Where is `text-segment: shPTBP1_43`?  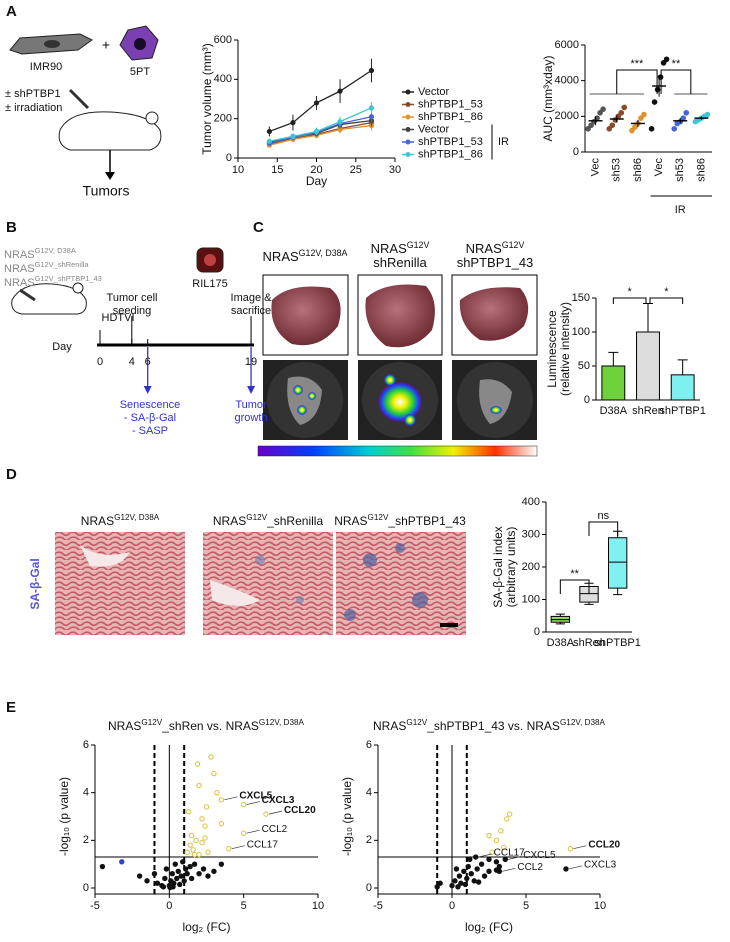 text-segment: shPTBP1_43 is located at coordinates (495, 262).